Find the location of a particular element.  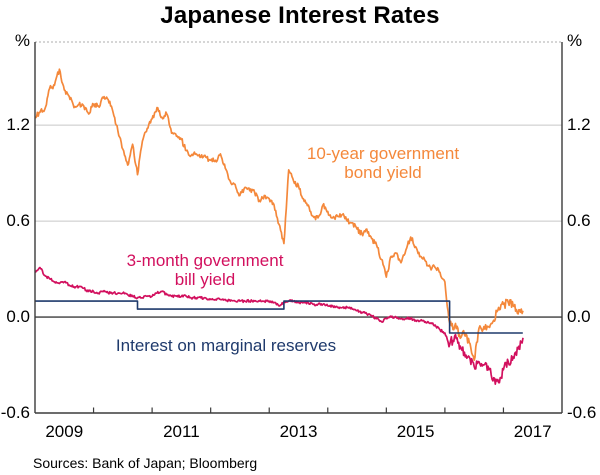

bill-yield-annotation-line2: bill yield is located at coordinates (205, 279).